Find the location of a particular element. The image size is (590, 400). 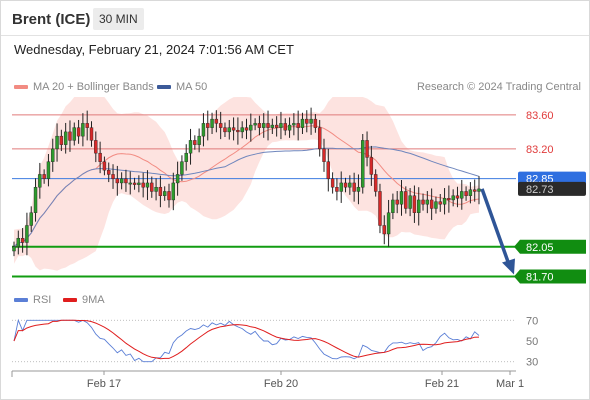

price-label-support-81.70: 81.70 is located at coordinates (550, 276).